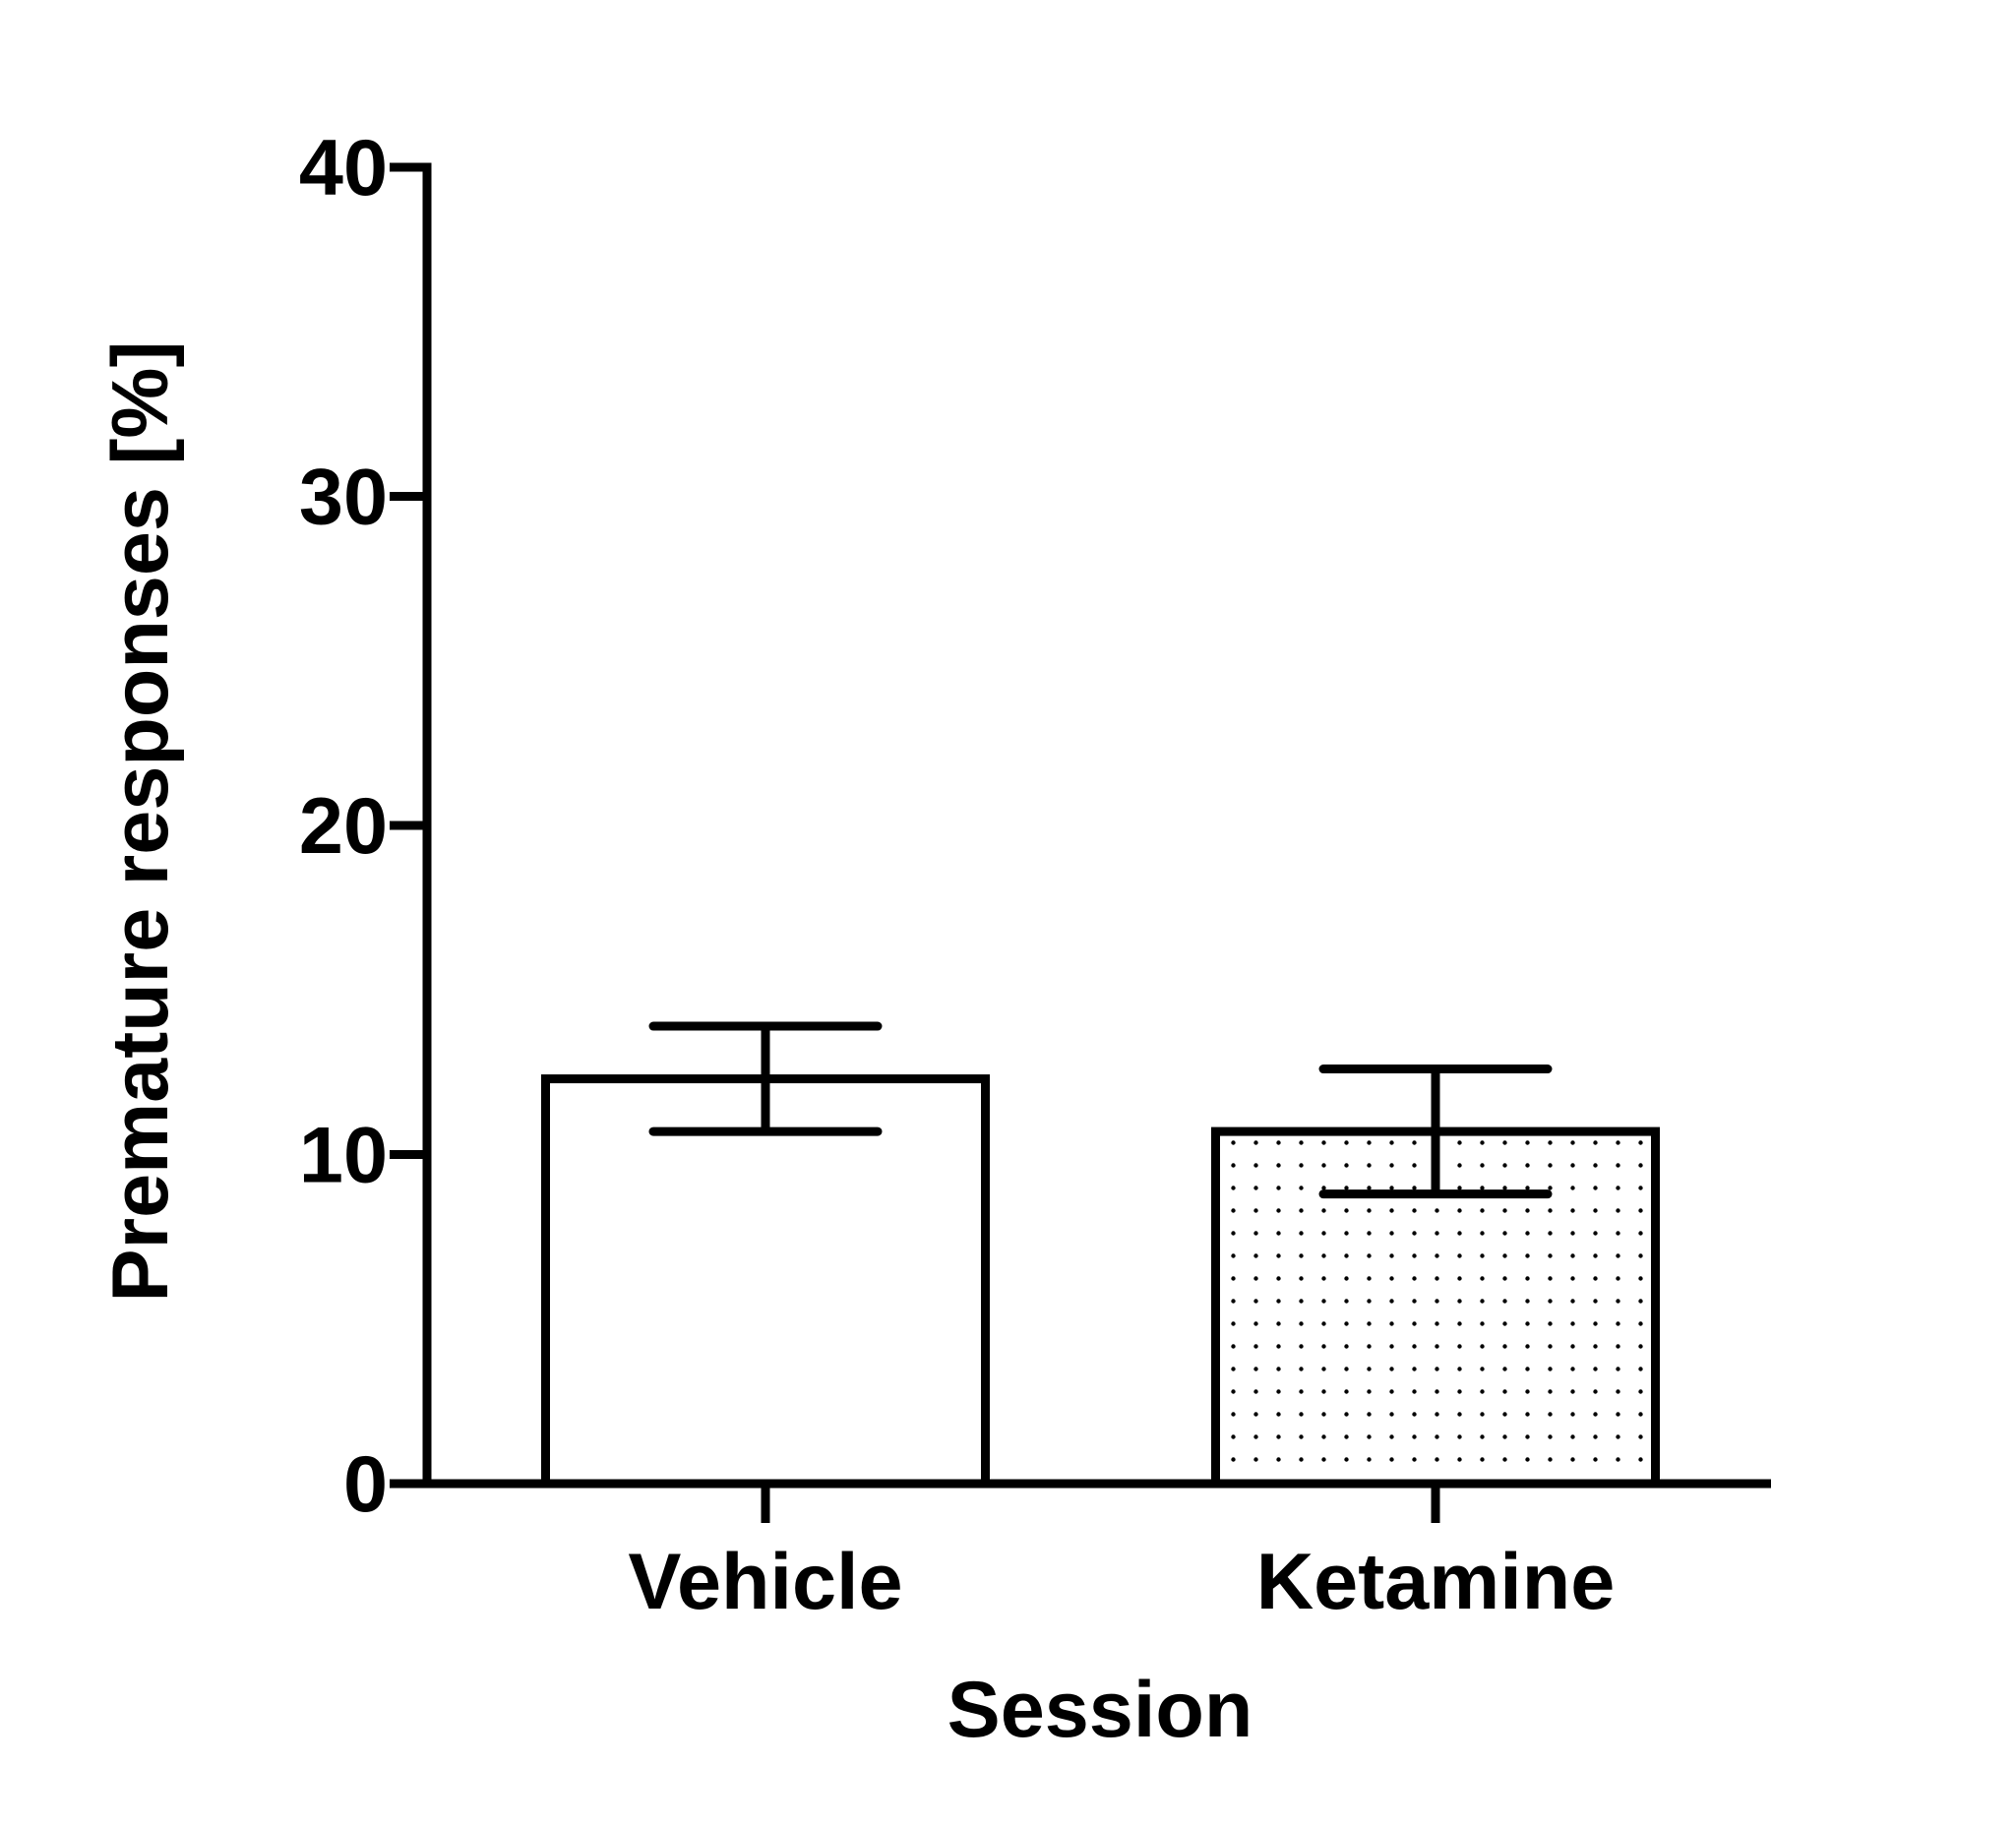 Image resolution: width=2016 pixels, height=1826 pixels. What do you see at coordinates (765, 1582) in the screenshot?
I see `x-tick-label-vehicle: Vehicle` at bounding box center [765, 1582].